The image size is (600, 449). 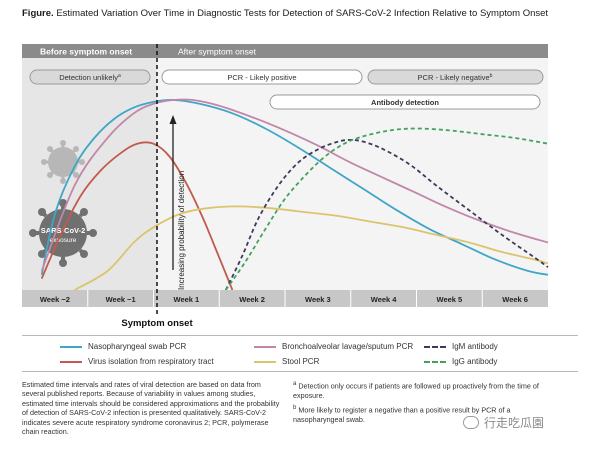 What do you see at coordinates (295, 384) in the screenshot?
I see `footnote-a-marker: a` at bounding box center [295, 384].